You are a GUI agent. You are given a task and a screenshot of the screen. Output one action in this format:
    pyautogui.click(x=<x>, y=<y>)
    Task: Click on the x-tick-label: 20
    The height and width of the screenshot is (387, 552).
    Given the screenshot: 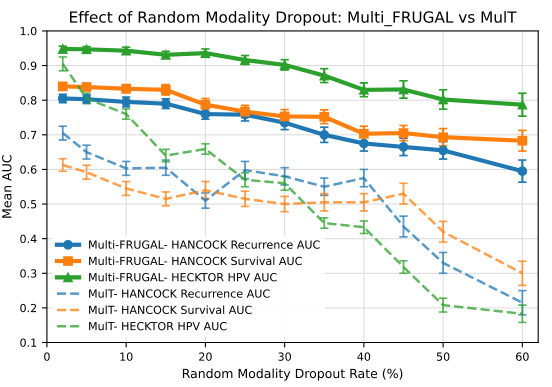 What is the action you would take?
    pyautogui.click(x=205, y=356)
    